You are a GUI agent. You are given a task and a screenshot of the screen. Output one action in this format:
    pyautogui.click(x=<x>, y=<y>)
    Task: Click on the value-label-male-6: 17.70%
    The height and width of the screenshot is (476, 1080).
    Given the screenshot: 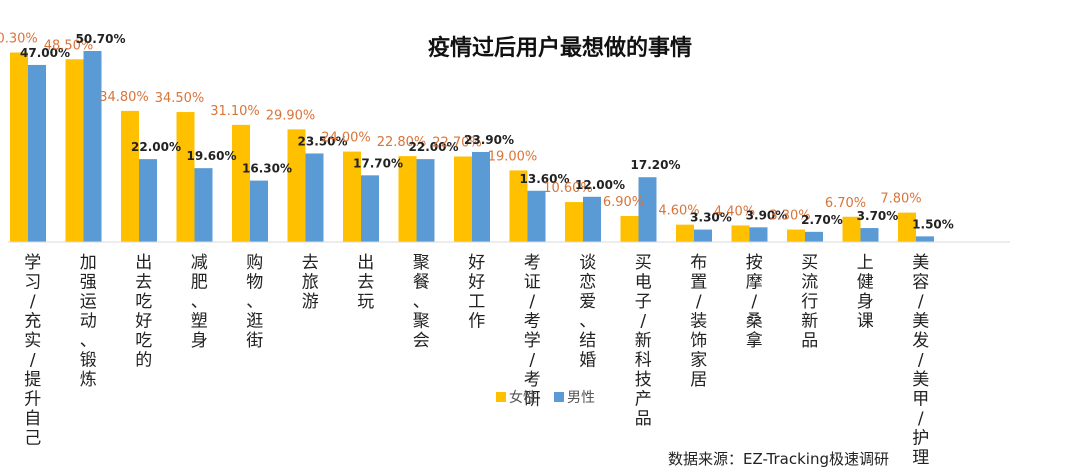 What is the action you would take?
    pyautogui.click(x=378, y=163)
    